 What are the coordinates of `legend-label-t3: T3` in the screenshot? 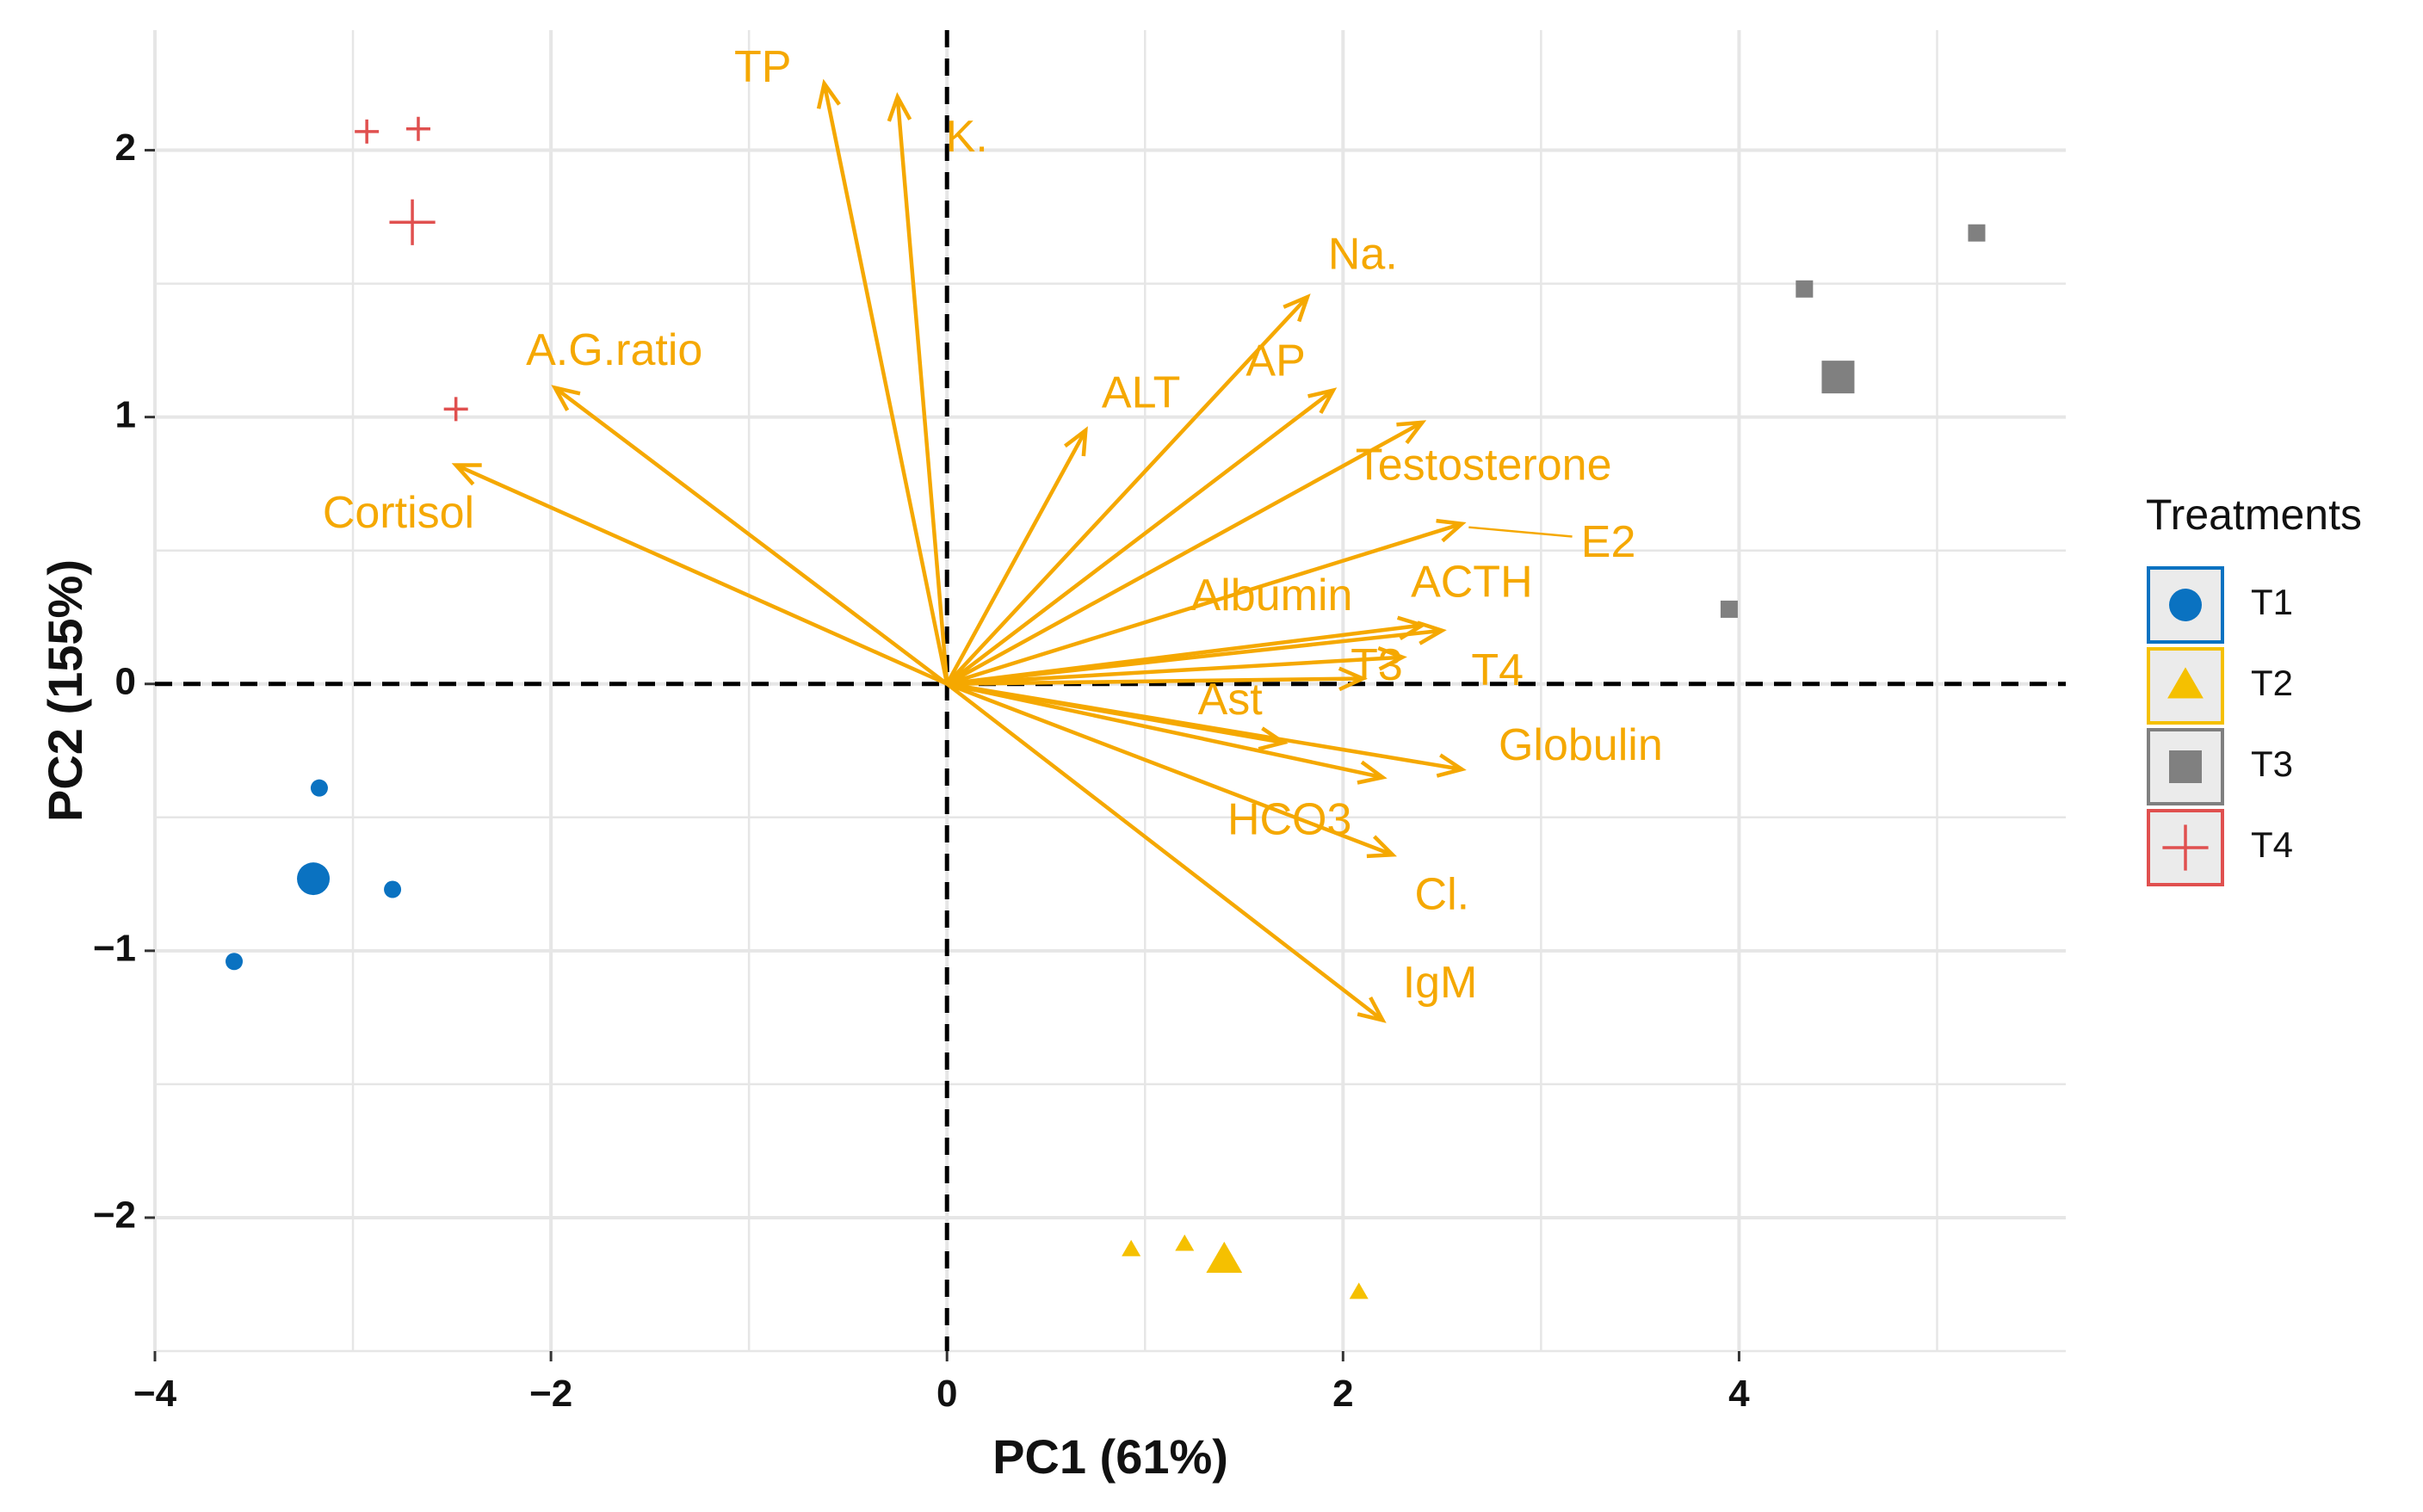 It's located at (2272, 764).